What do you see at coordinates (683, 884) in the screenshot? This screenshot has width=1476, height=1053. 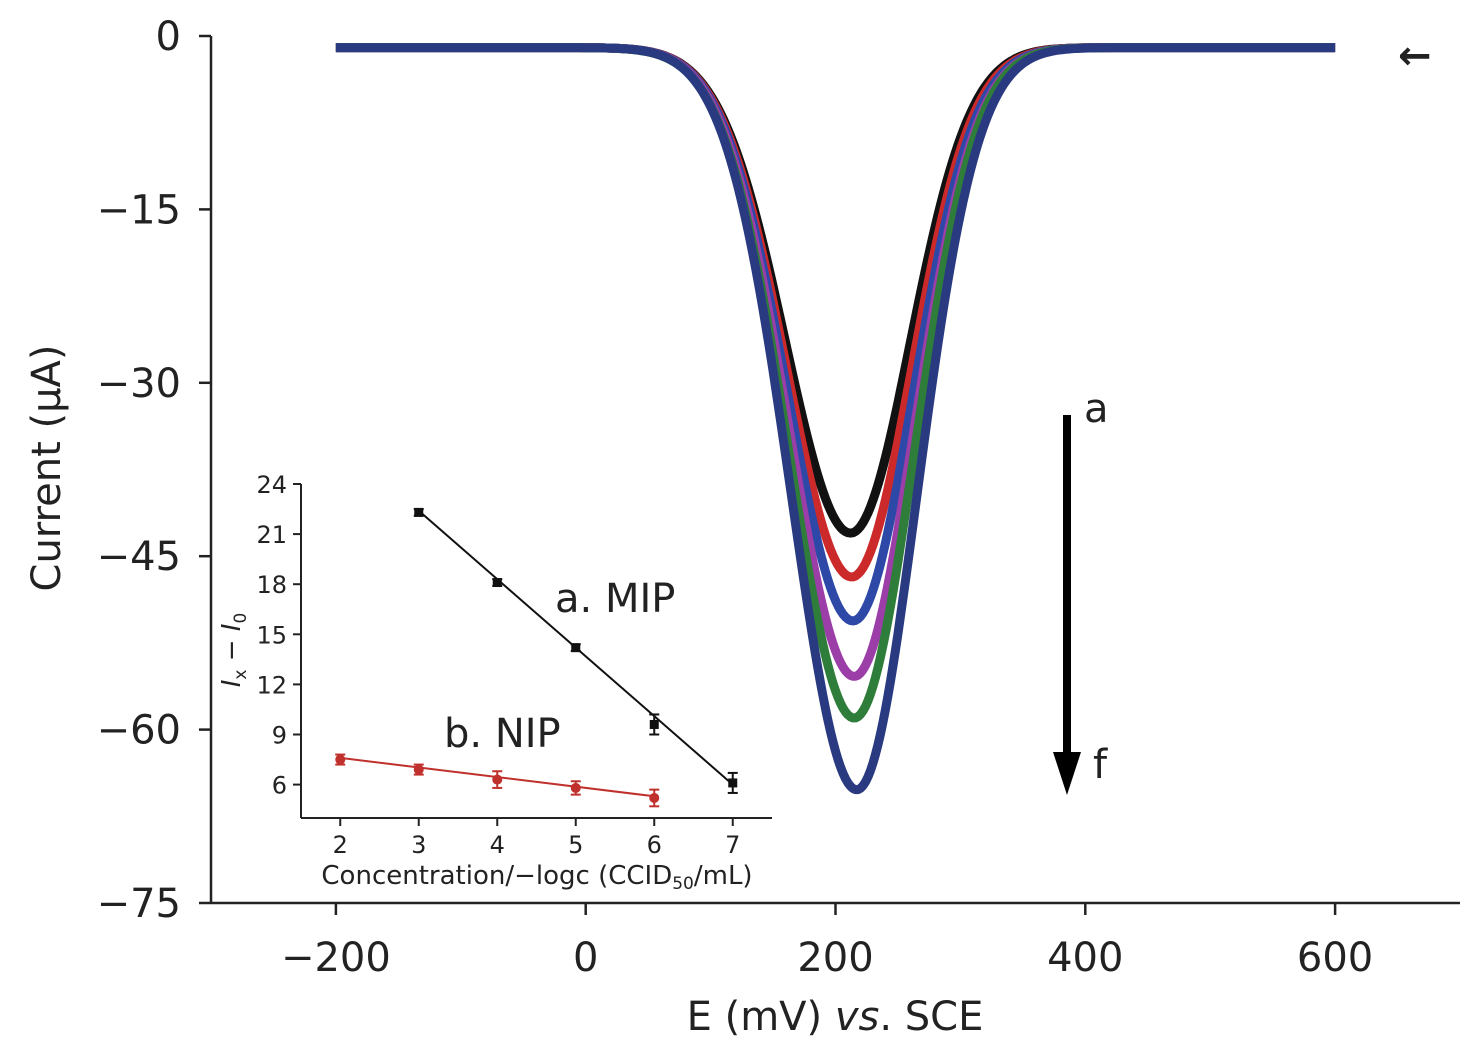 I see `inset-x-title-sub: 50` at bounding box center [683, 884].